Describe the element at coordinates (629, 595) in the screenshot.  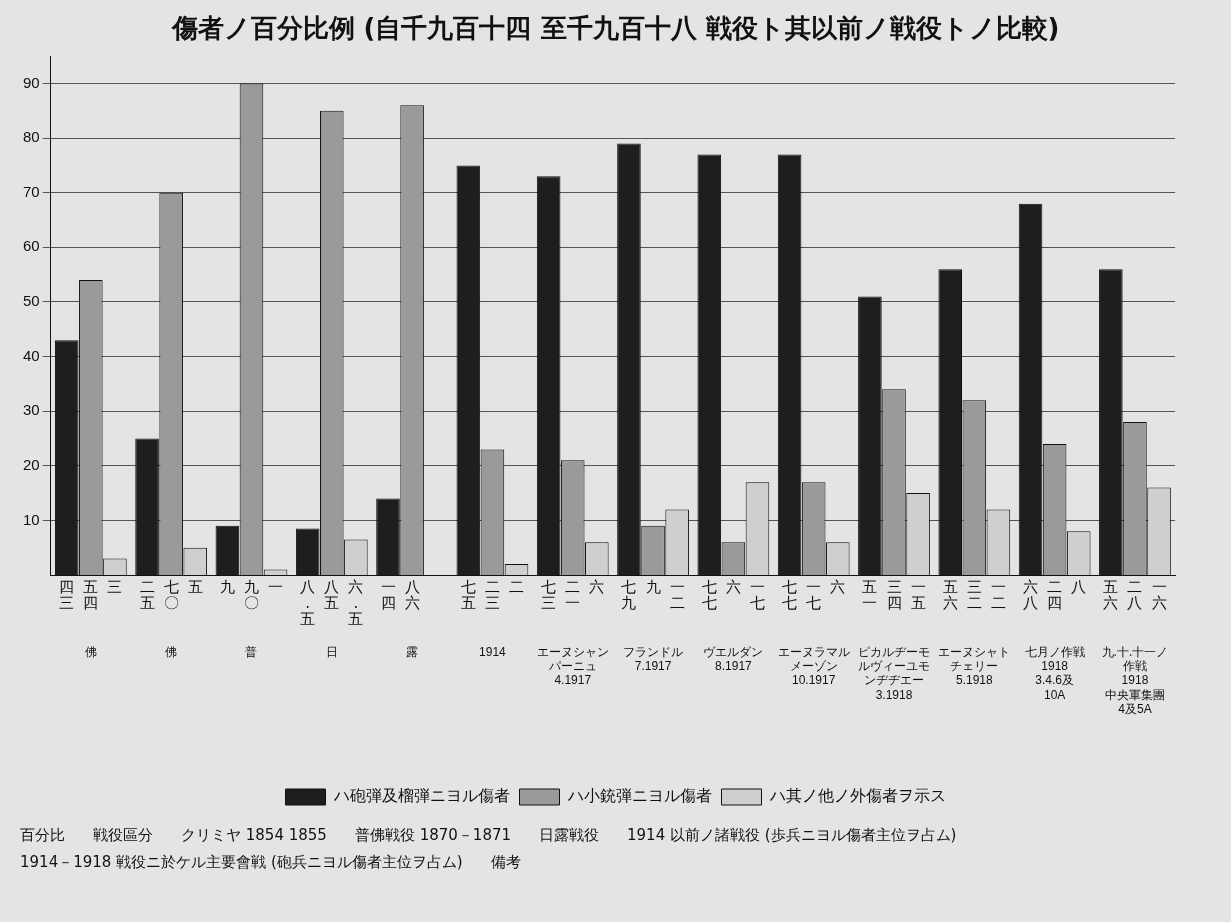
I see `data-label: 七九` at that location.